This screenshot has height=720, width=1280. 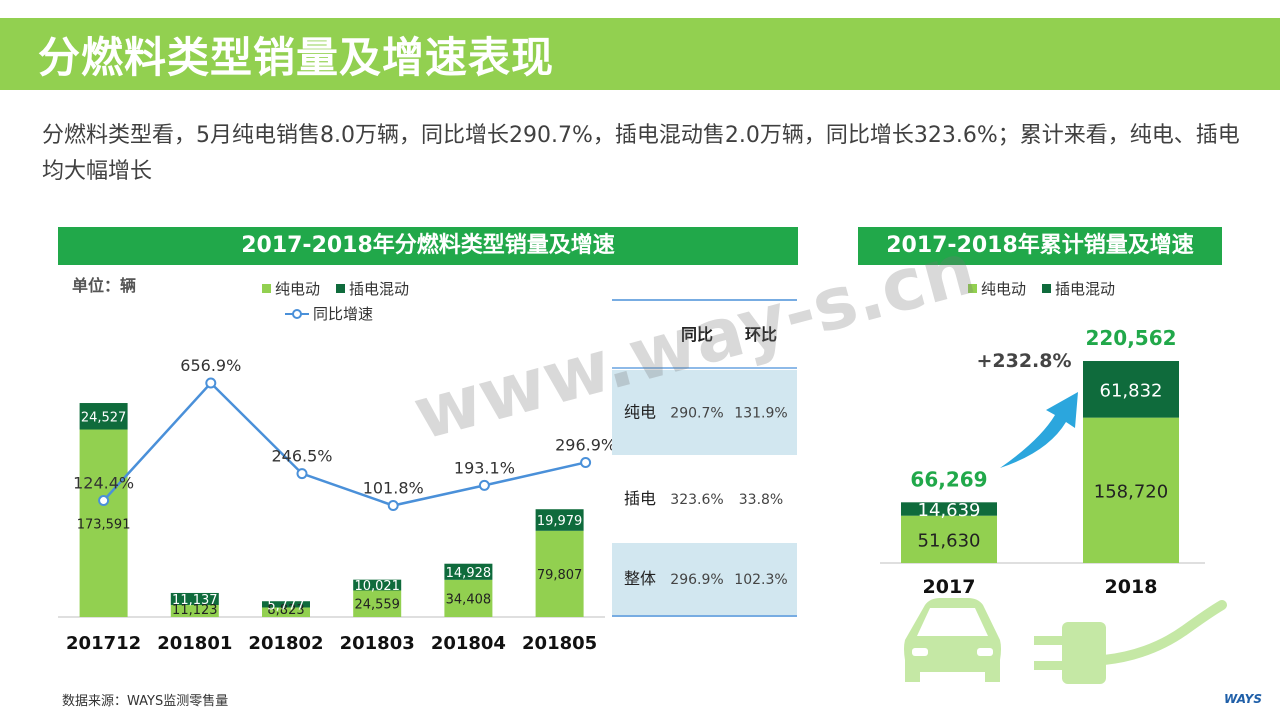 What do you see at coordinates (760, 580) in the screenshot?
I see `table-cell-mom: 102.3%` at bounding box center [760, 580].